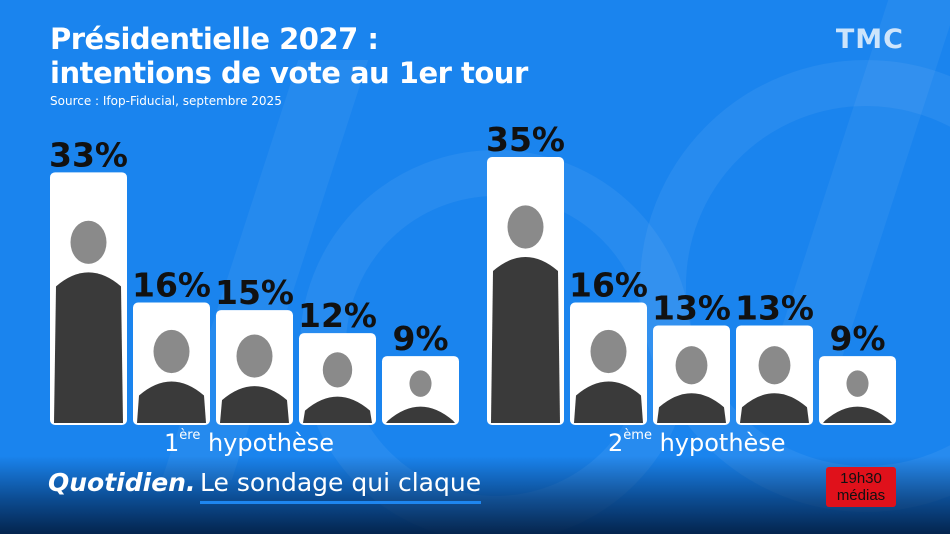 Image resolution: width=950 pixels, height=534 pixels. I want to click on value-label-h1-5: 9%, so click(420, 338).